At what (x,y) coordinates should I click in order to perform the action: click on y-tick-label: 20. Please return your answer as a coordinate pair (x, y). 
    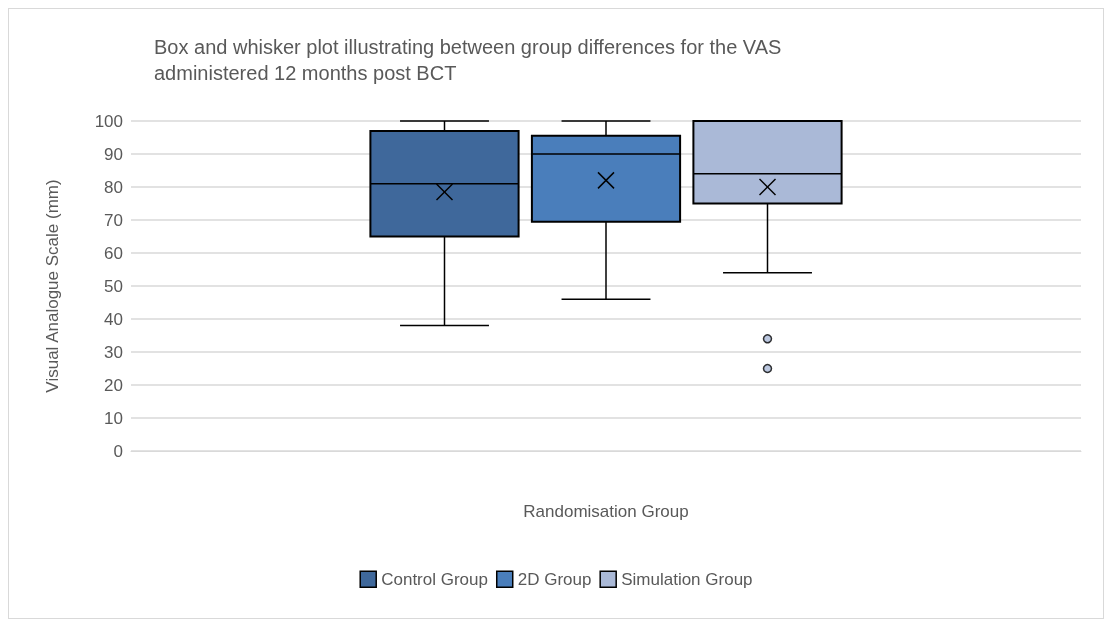
    Looking at the image, I should click on (113, 385).